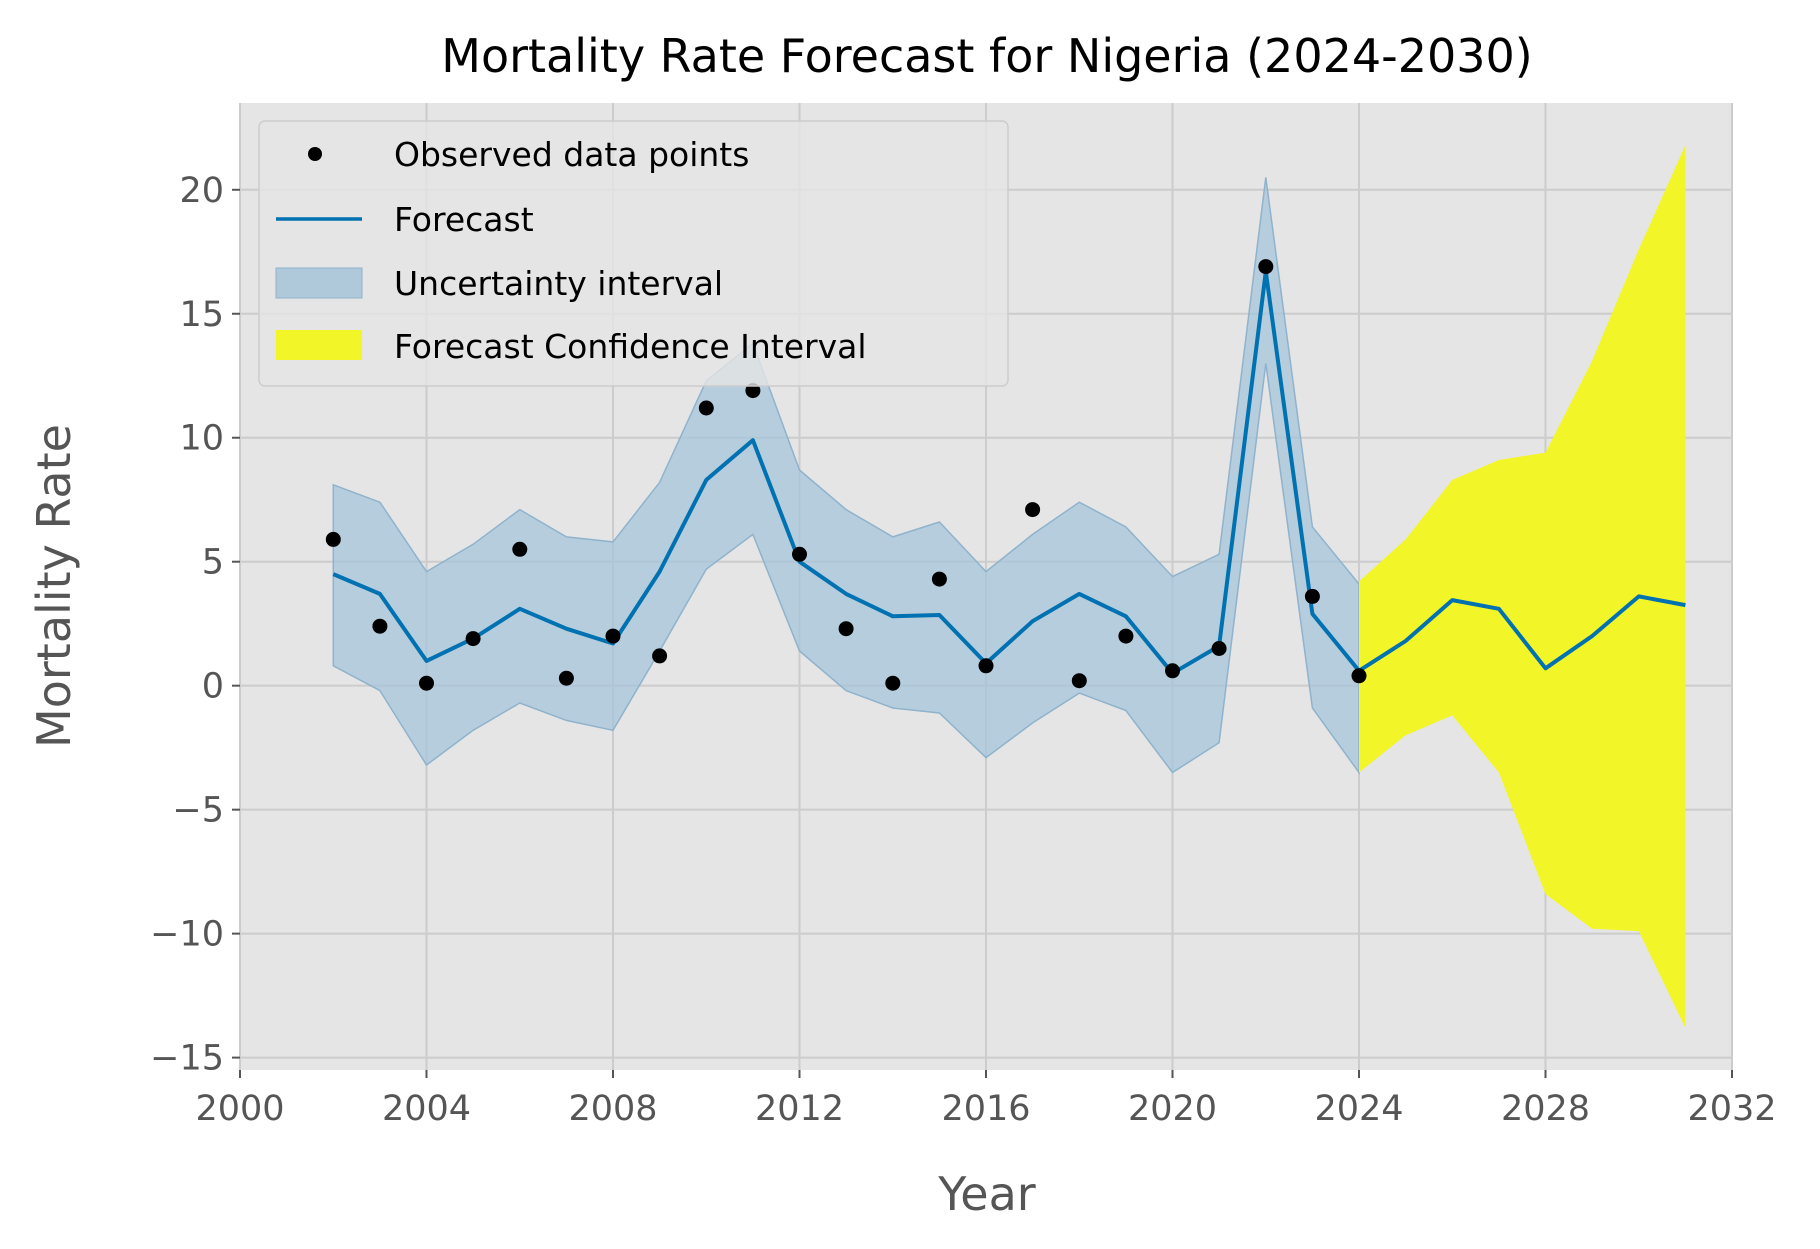 Image resolution: width=1820 pixels, height=1249 pixels. Describe the element at coordinates (213, 563) in the screenshot. I see `y-tick-label: 5` at that location.